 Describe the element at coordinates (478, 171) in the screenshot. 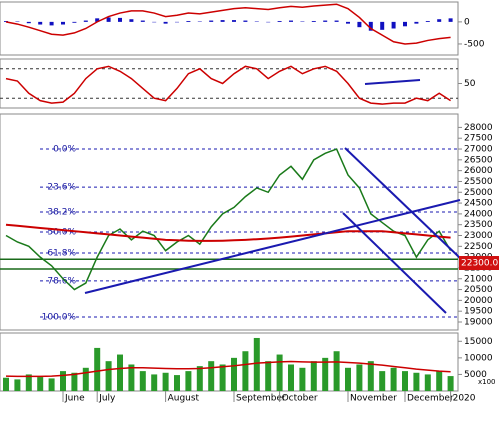

I see `y-tick-label: 26000` at that location.